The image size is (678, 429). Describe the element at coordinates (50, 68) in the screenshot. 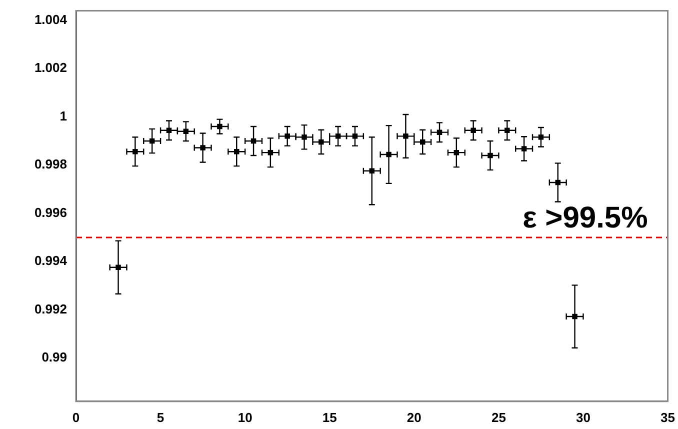

I see `y-tick-label: 1.002` at that location.